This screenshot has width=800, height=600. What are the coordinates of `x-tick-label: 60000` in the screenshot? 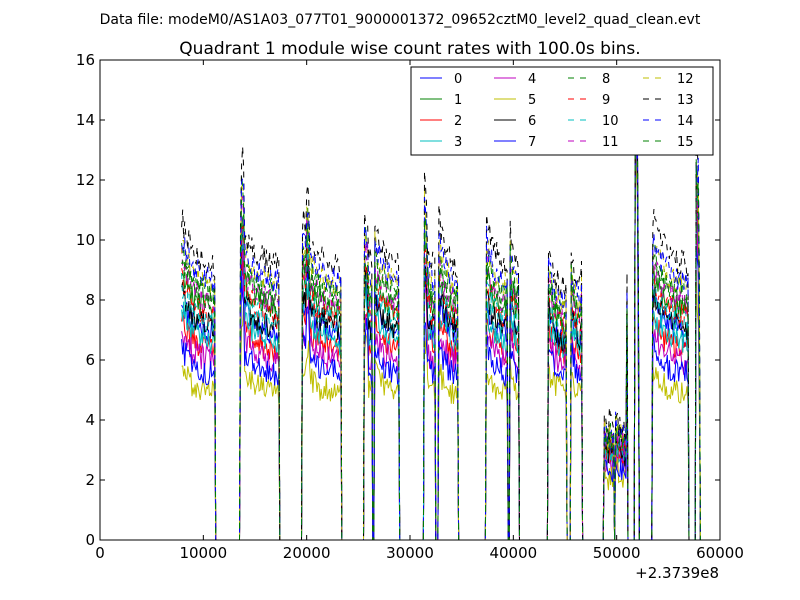 It's located at (720, 553).